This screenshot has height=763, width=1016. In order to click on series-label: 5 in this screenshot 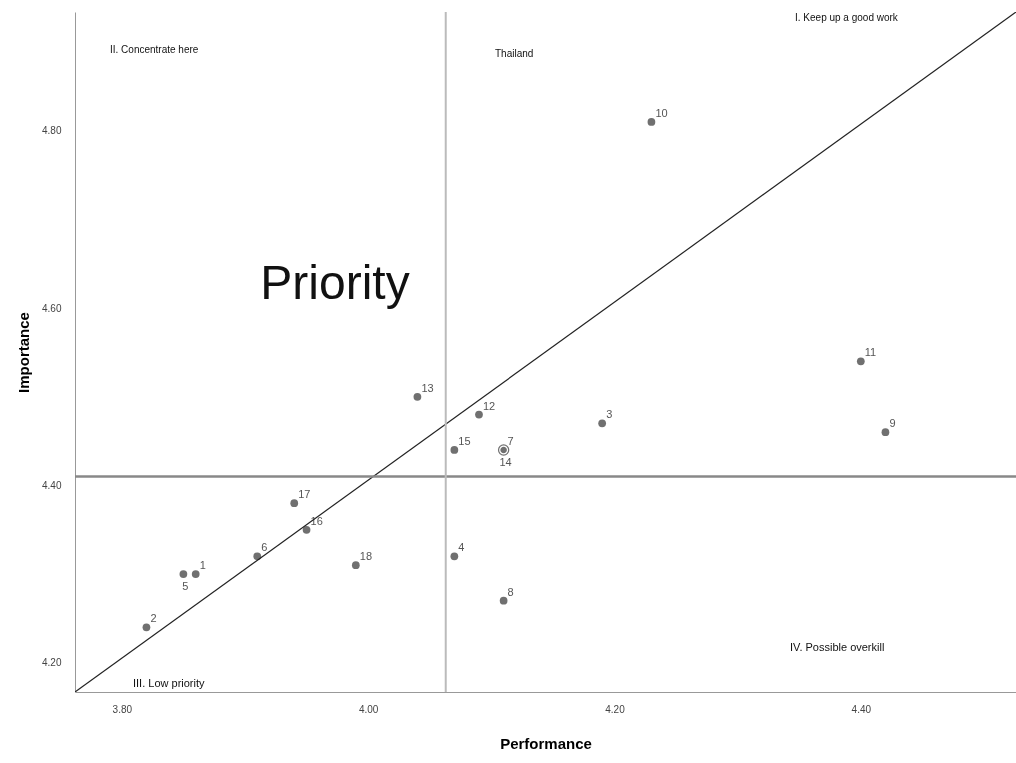, I will do `click(185, 586)`.